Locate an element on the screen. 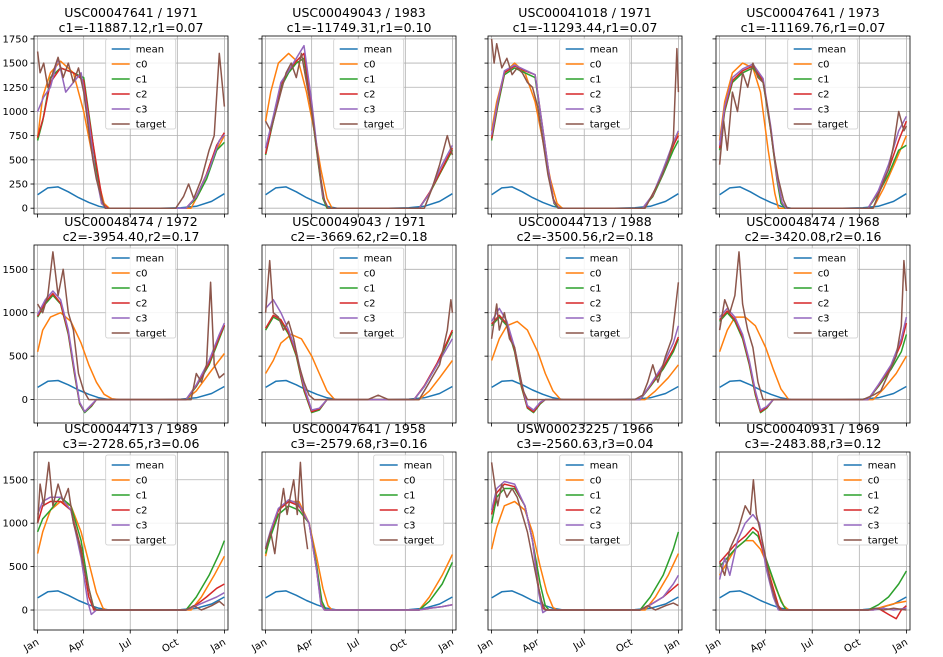  subplot-title-line2: c1=-11749.31,r1=0.10 is located at coordinates (359, 27).